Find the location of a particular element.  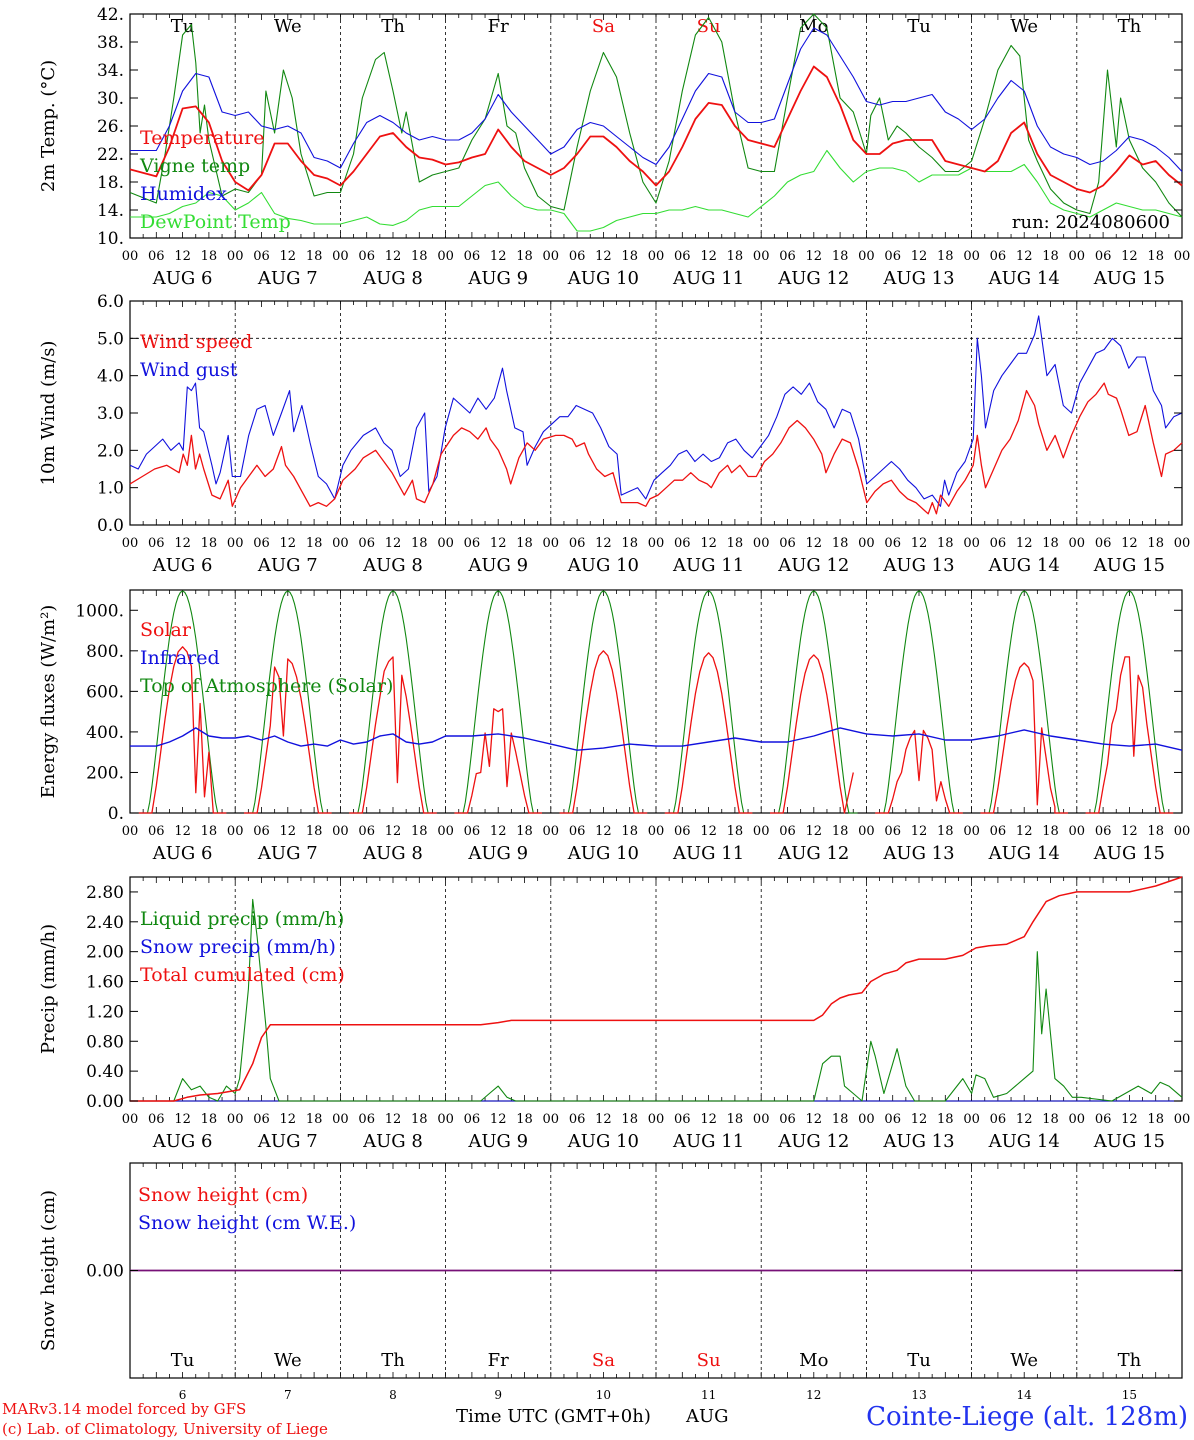

y-tick-label: 4.0 is located at coordinates (110, 377).